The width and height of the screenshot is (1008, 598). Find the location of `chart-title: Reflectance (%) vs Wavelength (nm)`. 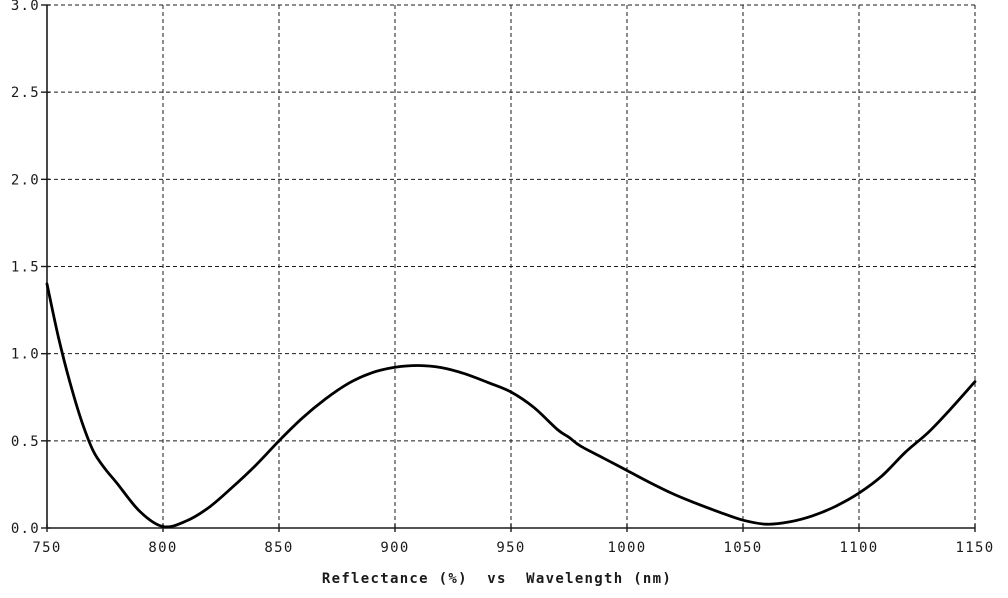

chart-title: Reflectance (%) vs Wavelength (nm) is located at coordinates (497, 579).